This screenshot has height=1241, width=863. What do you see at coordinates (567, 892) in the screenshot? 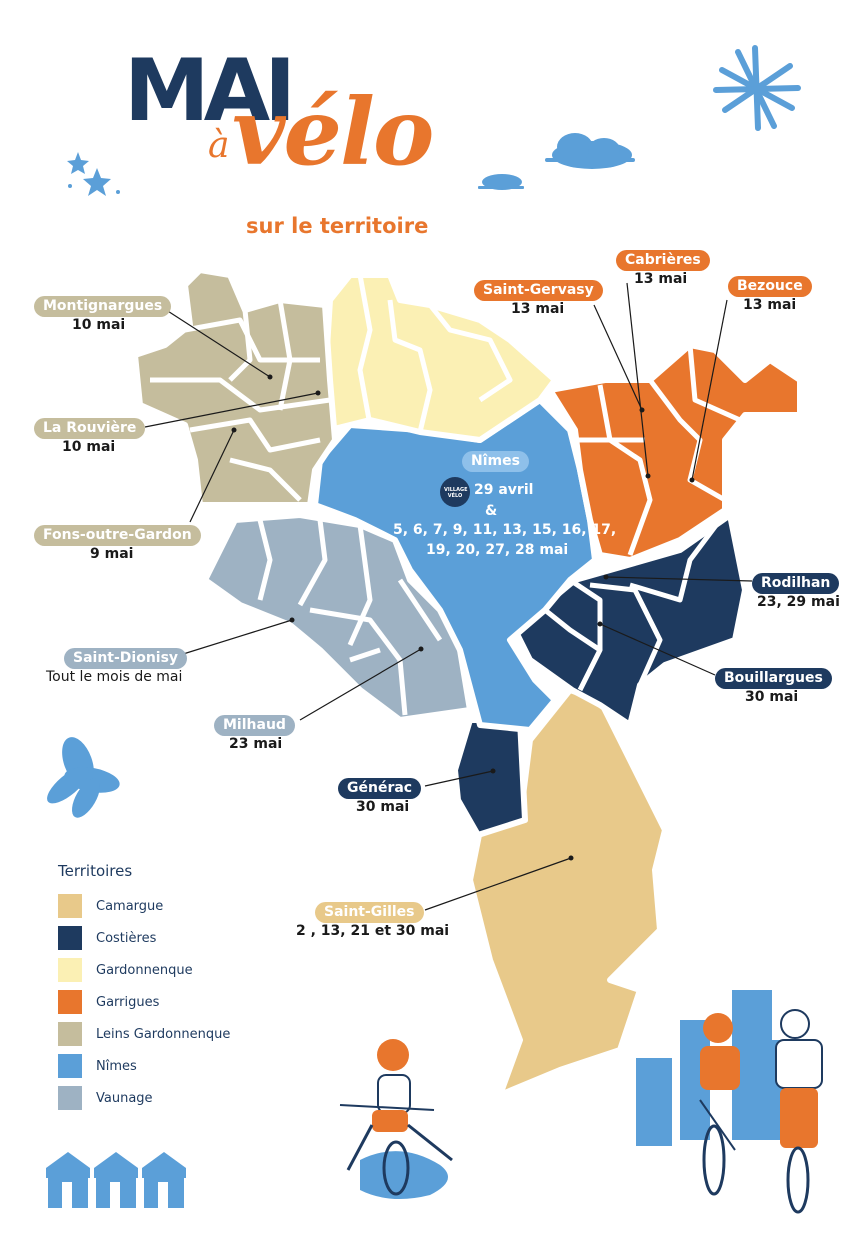
I see `region-camargue` at bounding box center [567, 892].